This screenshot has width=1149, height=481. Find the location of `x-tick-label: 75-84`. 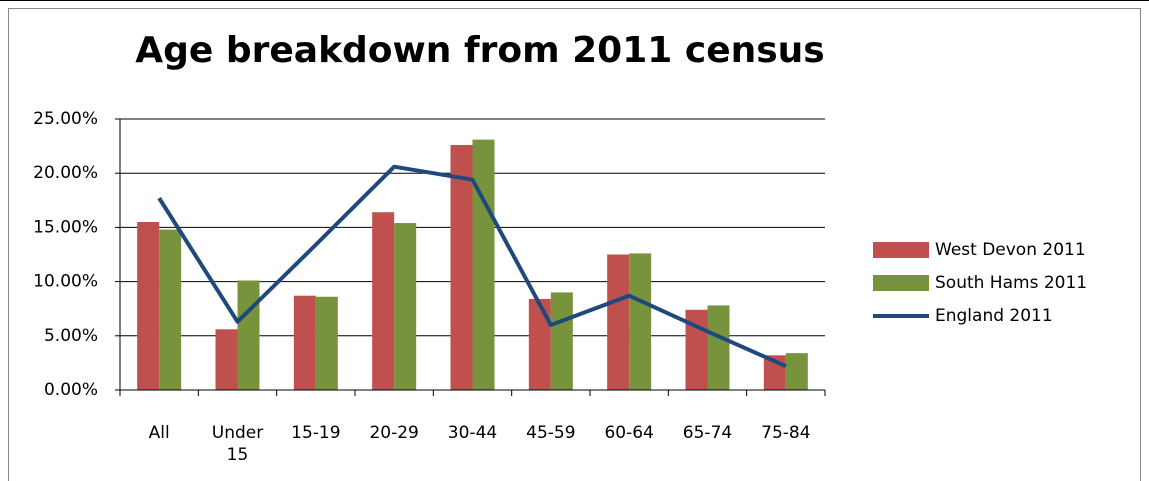

x-tick-label: 75-84 is located at coordinates (786, 433).